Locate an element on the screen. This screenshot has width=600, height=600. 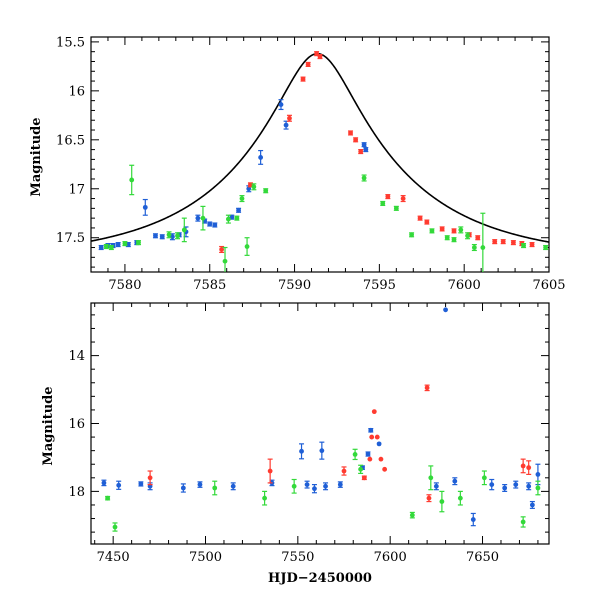
top-y-tick-label: 17.5 is located at coordinates (70, 238).